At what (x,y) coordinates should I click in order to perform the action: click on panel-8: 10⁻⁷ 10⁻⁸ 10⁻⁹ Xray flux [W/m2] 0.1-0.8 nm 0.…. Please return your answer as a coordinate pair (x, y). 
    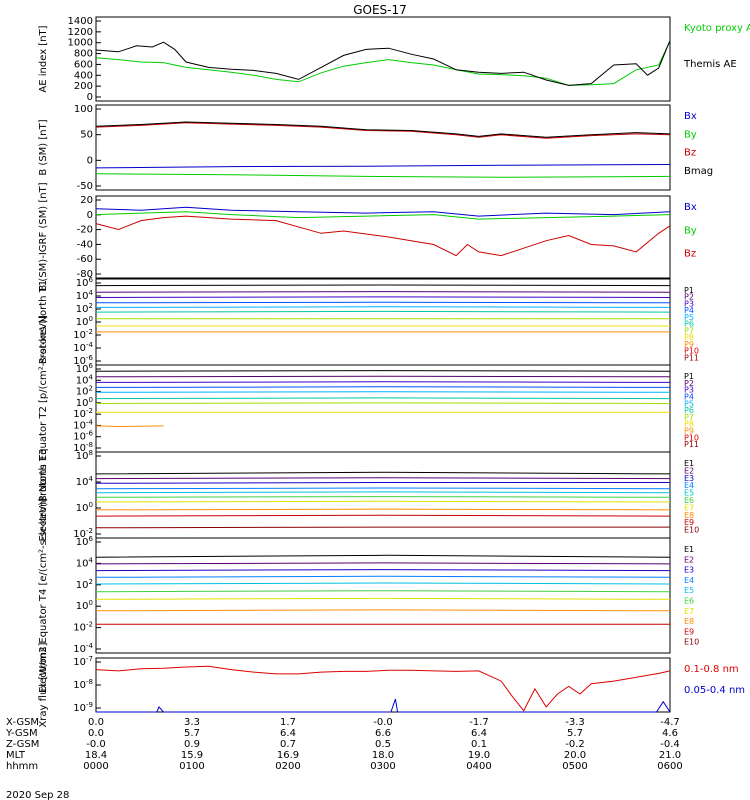
    Looking at the image, I should click on (391, 684).